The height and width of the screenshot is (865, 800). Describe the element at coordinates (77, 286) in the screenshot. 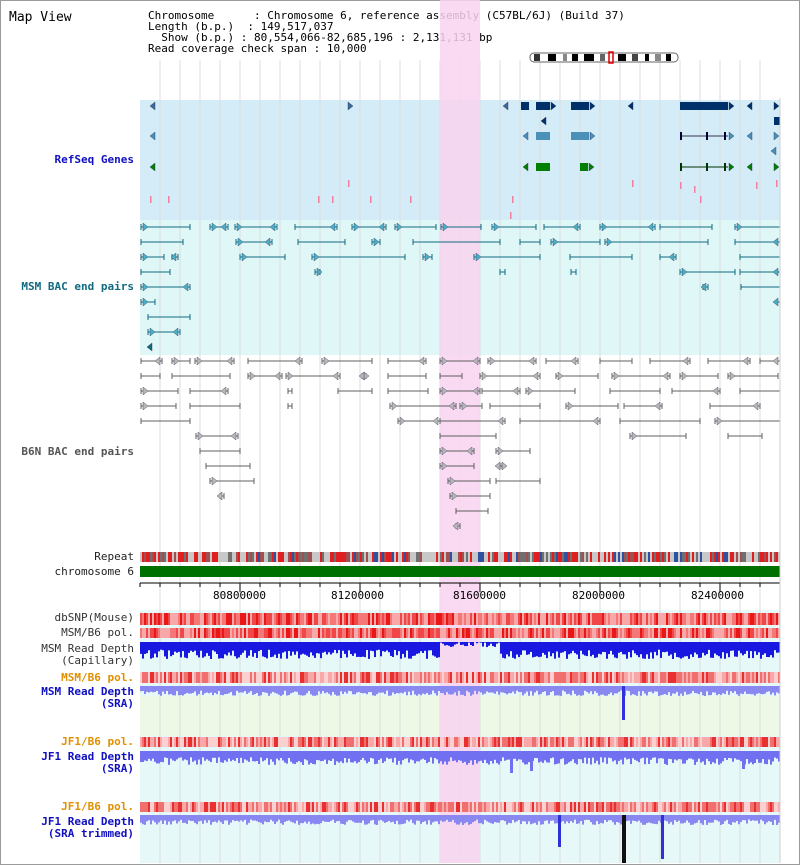

I see `track-label-msm-bac: MSM BAC end pairs` at that location.